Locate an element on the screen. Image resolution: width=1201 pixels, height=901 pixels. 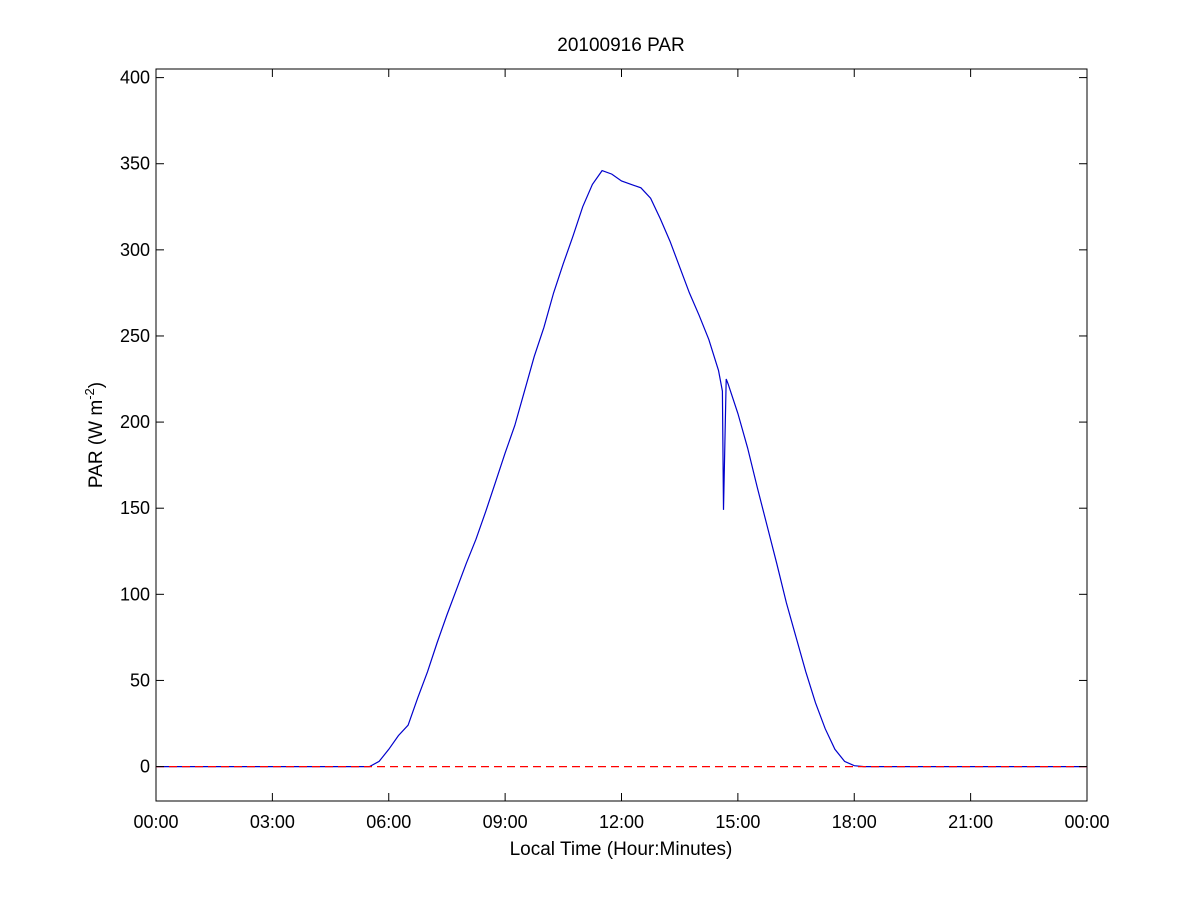
y-tick-label: 300 is located at coordinates (135, 250).